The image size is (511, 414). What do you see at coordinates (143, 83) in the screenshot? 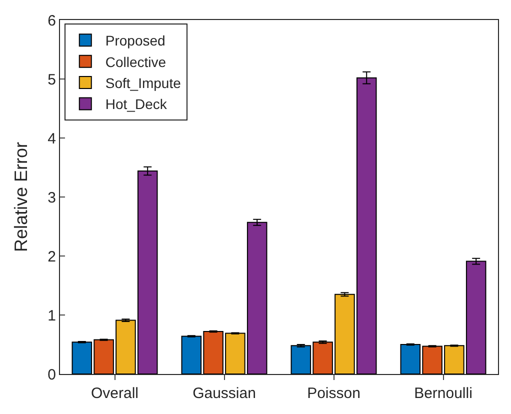
I see `legend-label: Soft_Impute` at bounding box center [143, 83].